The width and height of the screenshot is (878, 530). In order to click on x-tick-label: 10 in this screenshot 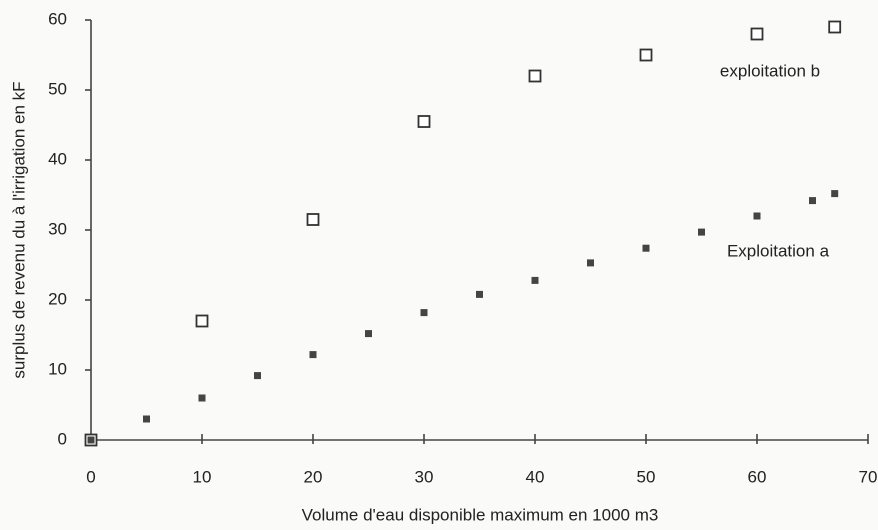, I will do `click(202, 476)`.